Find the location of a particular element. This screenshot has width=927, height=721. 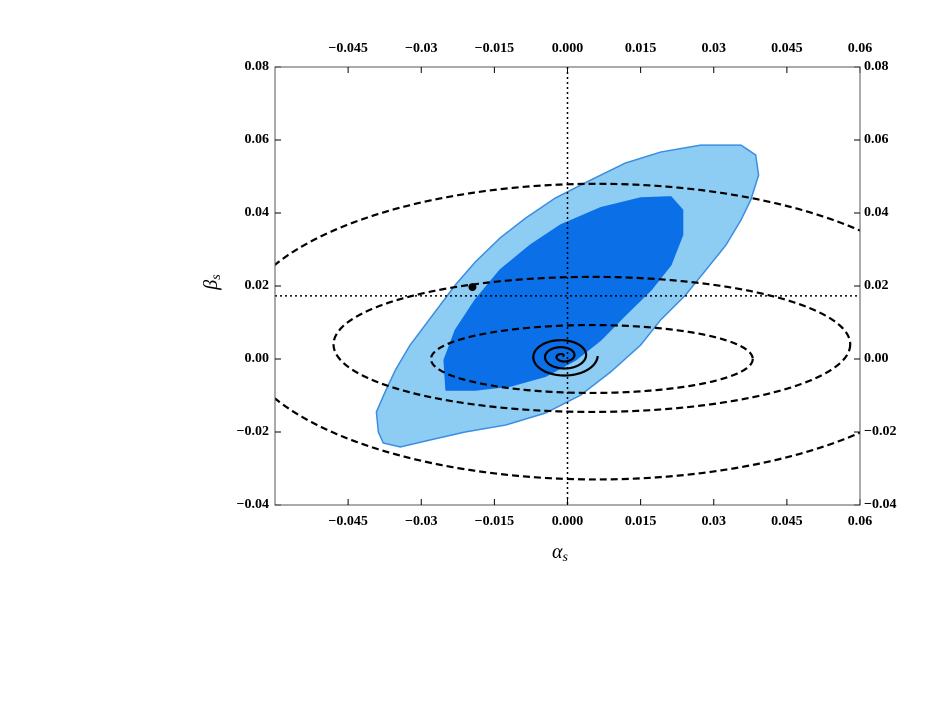

y-tick-label-right: 0.08 is located at coordinates (876, 66).